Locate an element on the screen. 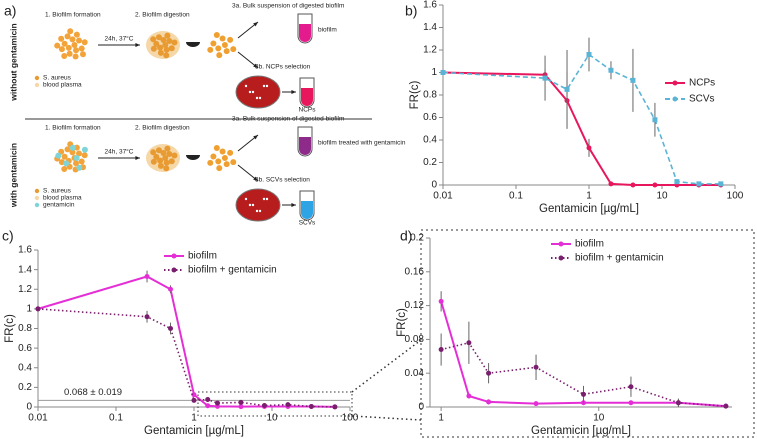 The width and height of the screenshot is (757, 439). panel-label: a) is located at coordinates (10, 11).